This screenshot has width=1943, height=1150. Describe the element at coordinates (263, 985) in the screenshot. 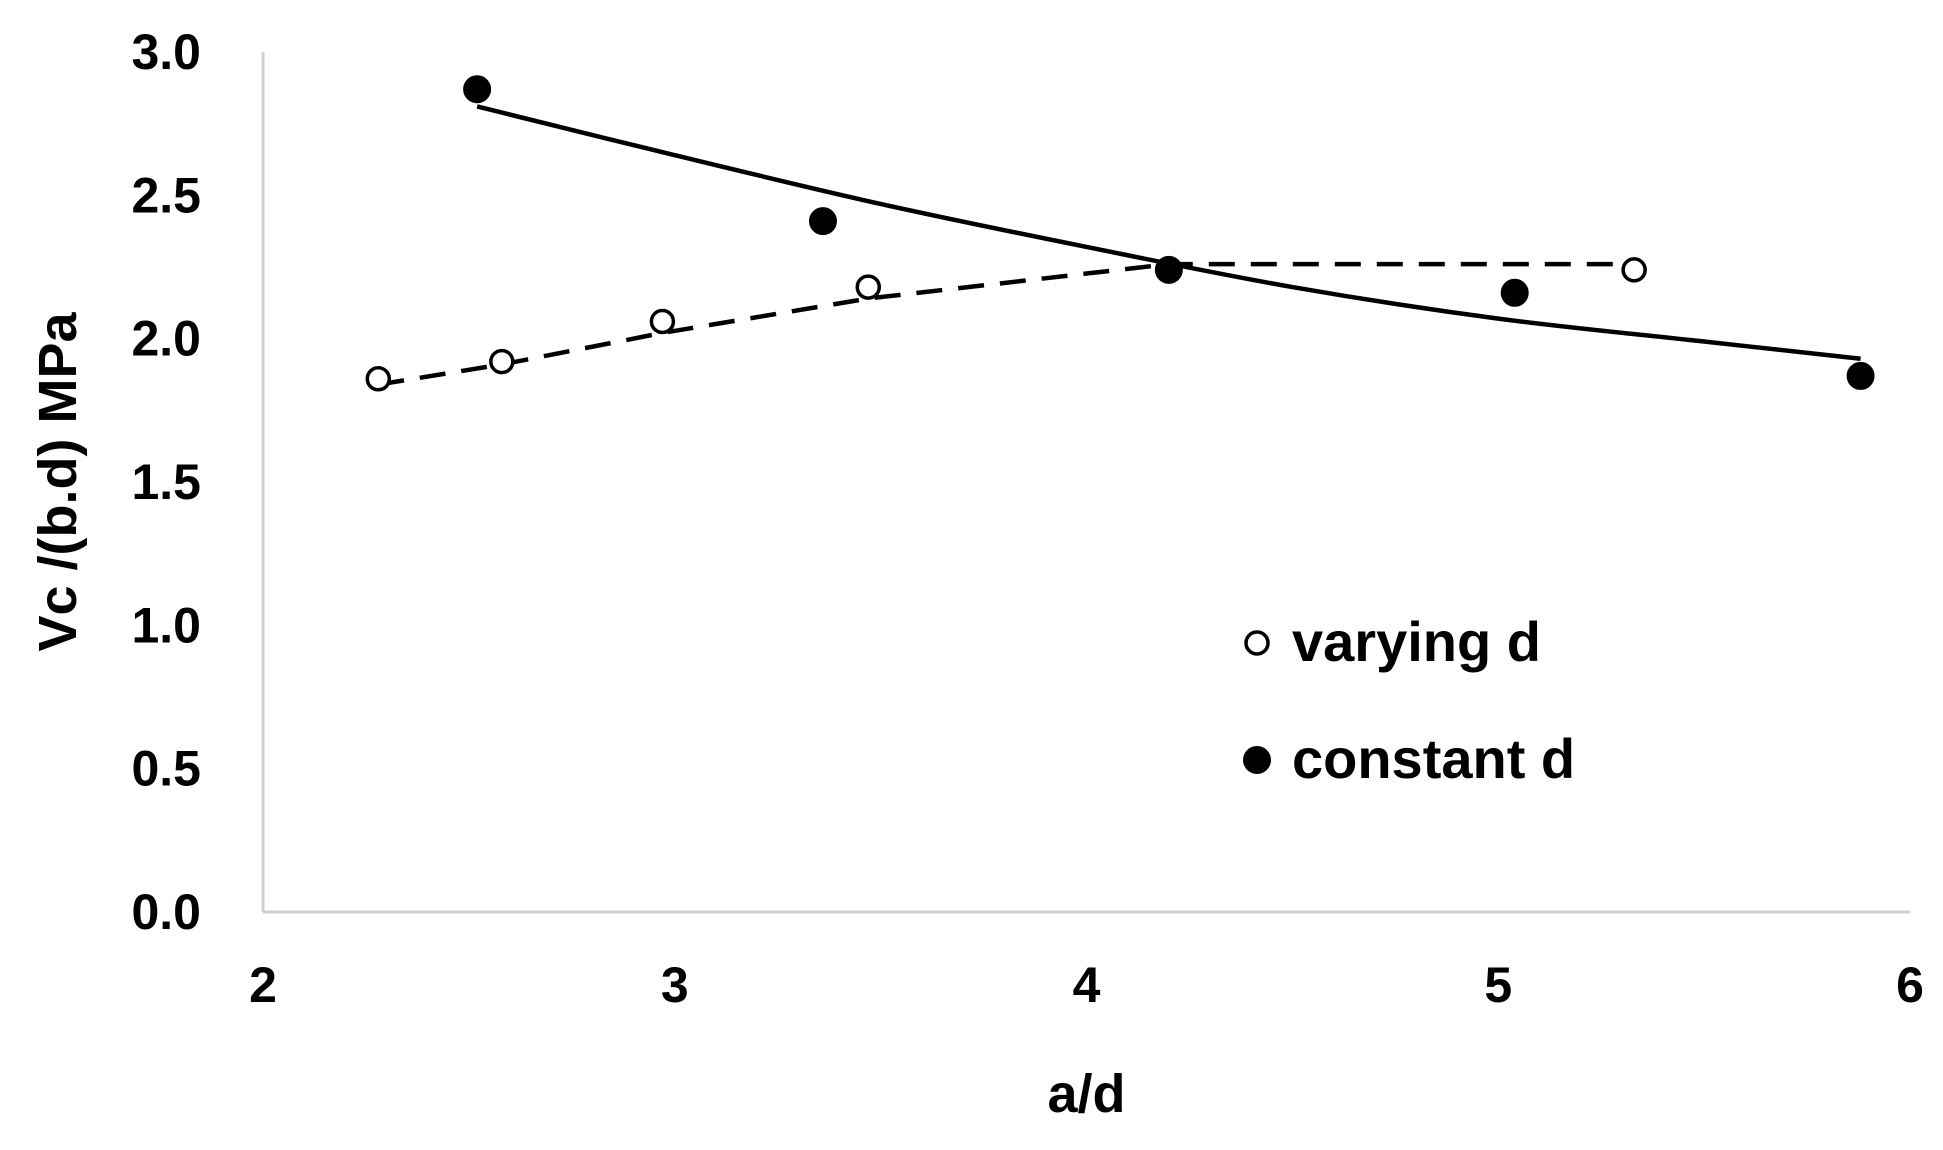

I see `x-tick-label: 2` at that location.